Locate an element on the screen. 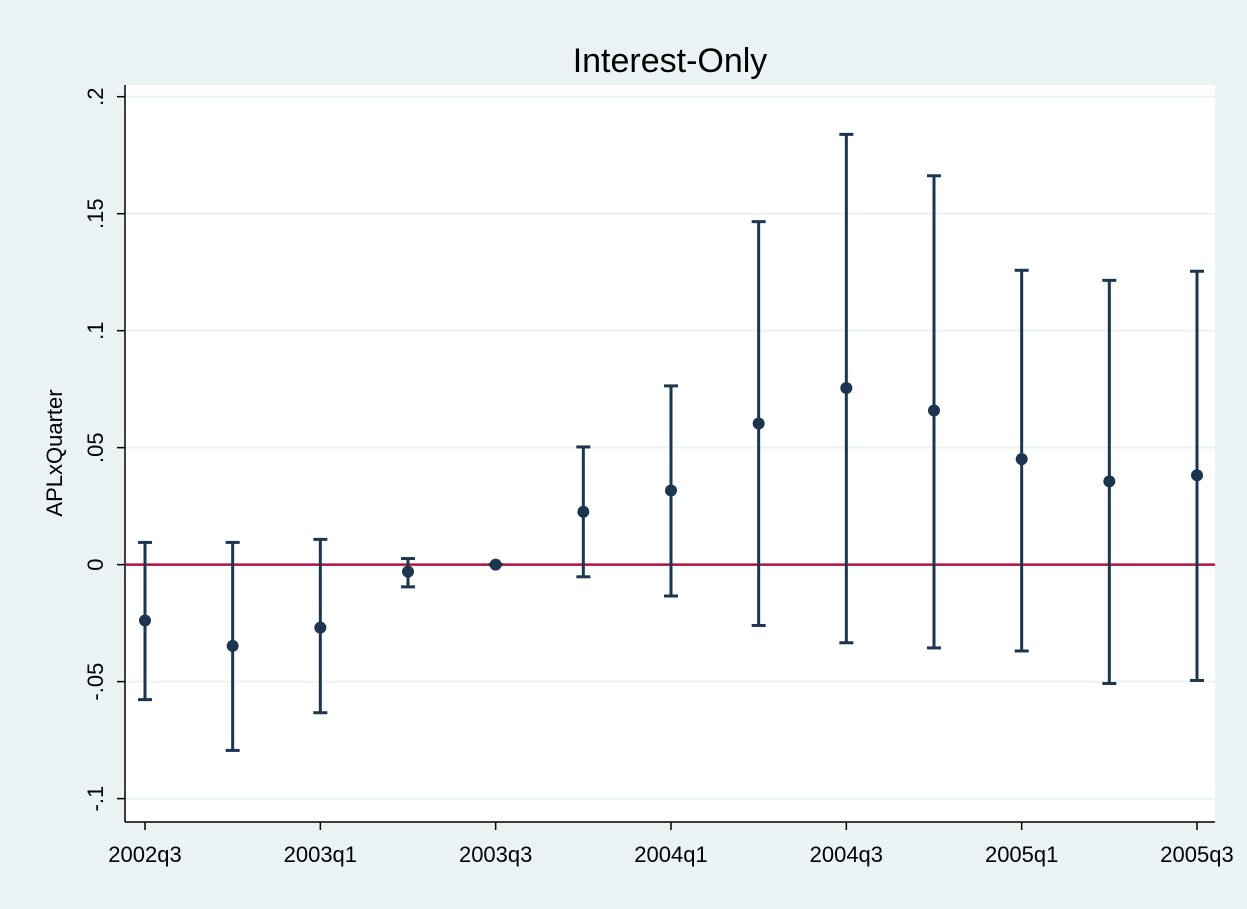  x-tick-label: 2003q1 is located at coordinates (320, 854).